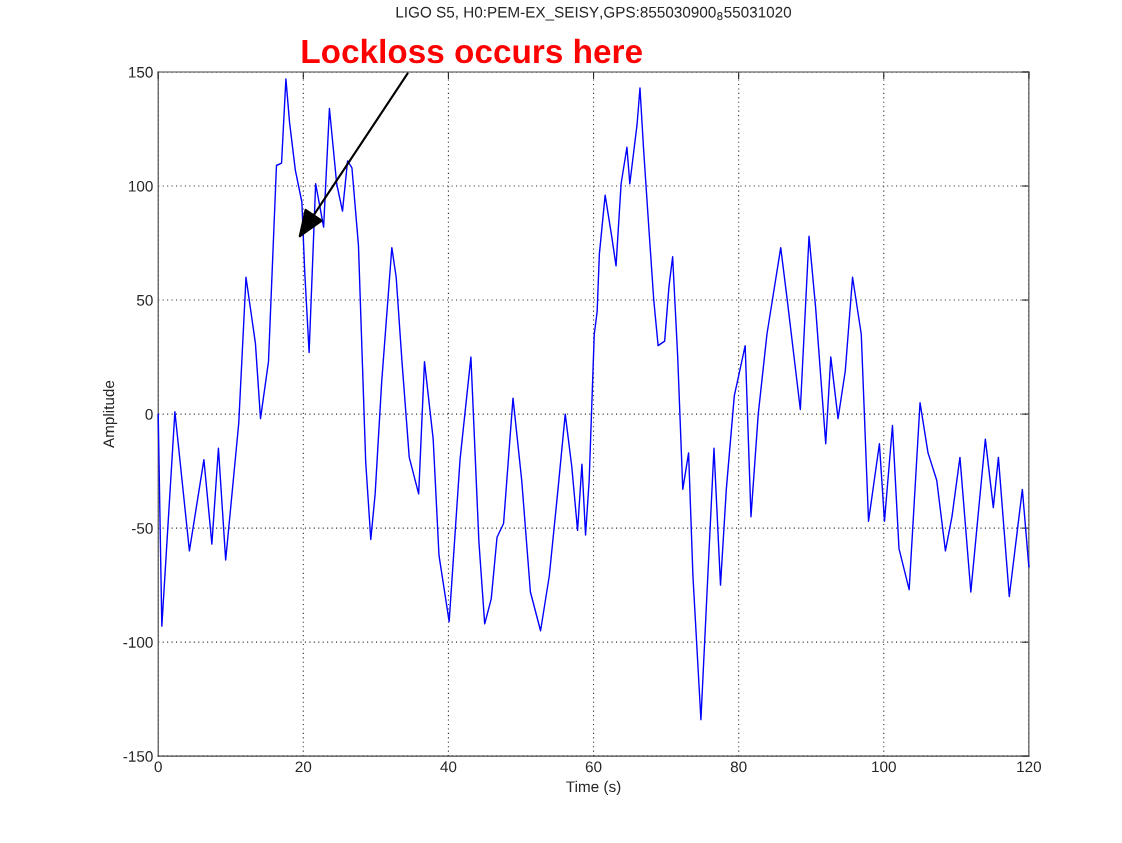 This screenshot has height=843, width=1122. What do you see at coordinates (141, 72) in the screenshot?
I see `y-tick-label: 150` at bounding box center [141, 72].